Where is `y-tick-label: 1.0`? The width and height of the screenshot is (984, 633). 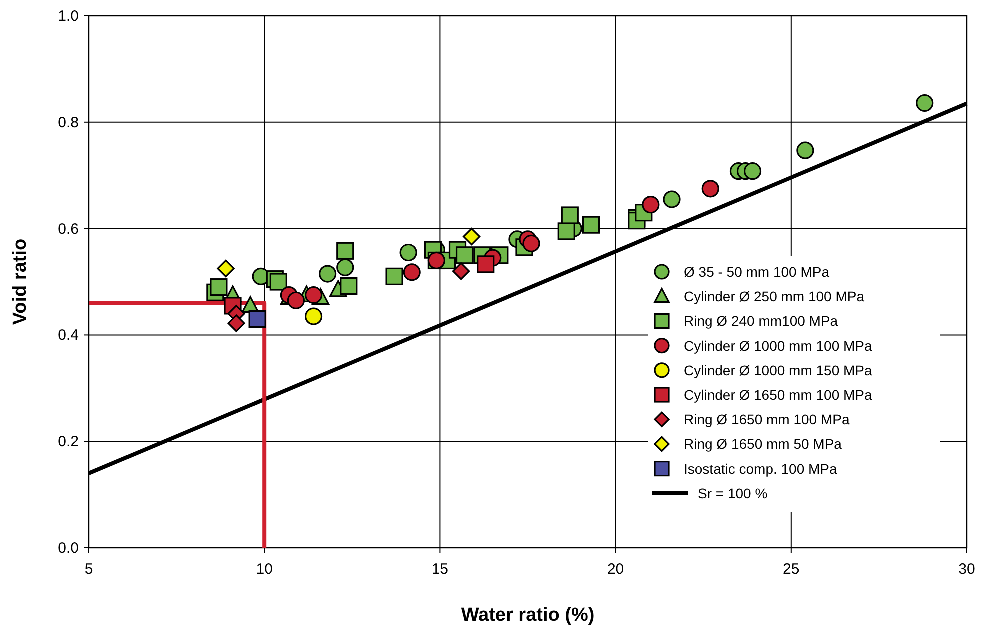
y-tick-label: 1.0 is located at coordinates (68, 16).